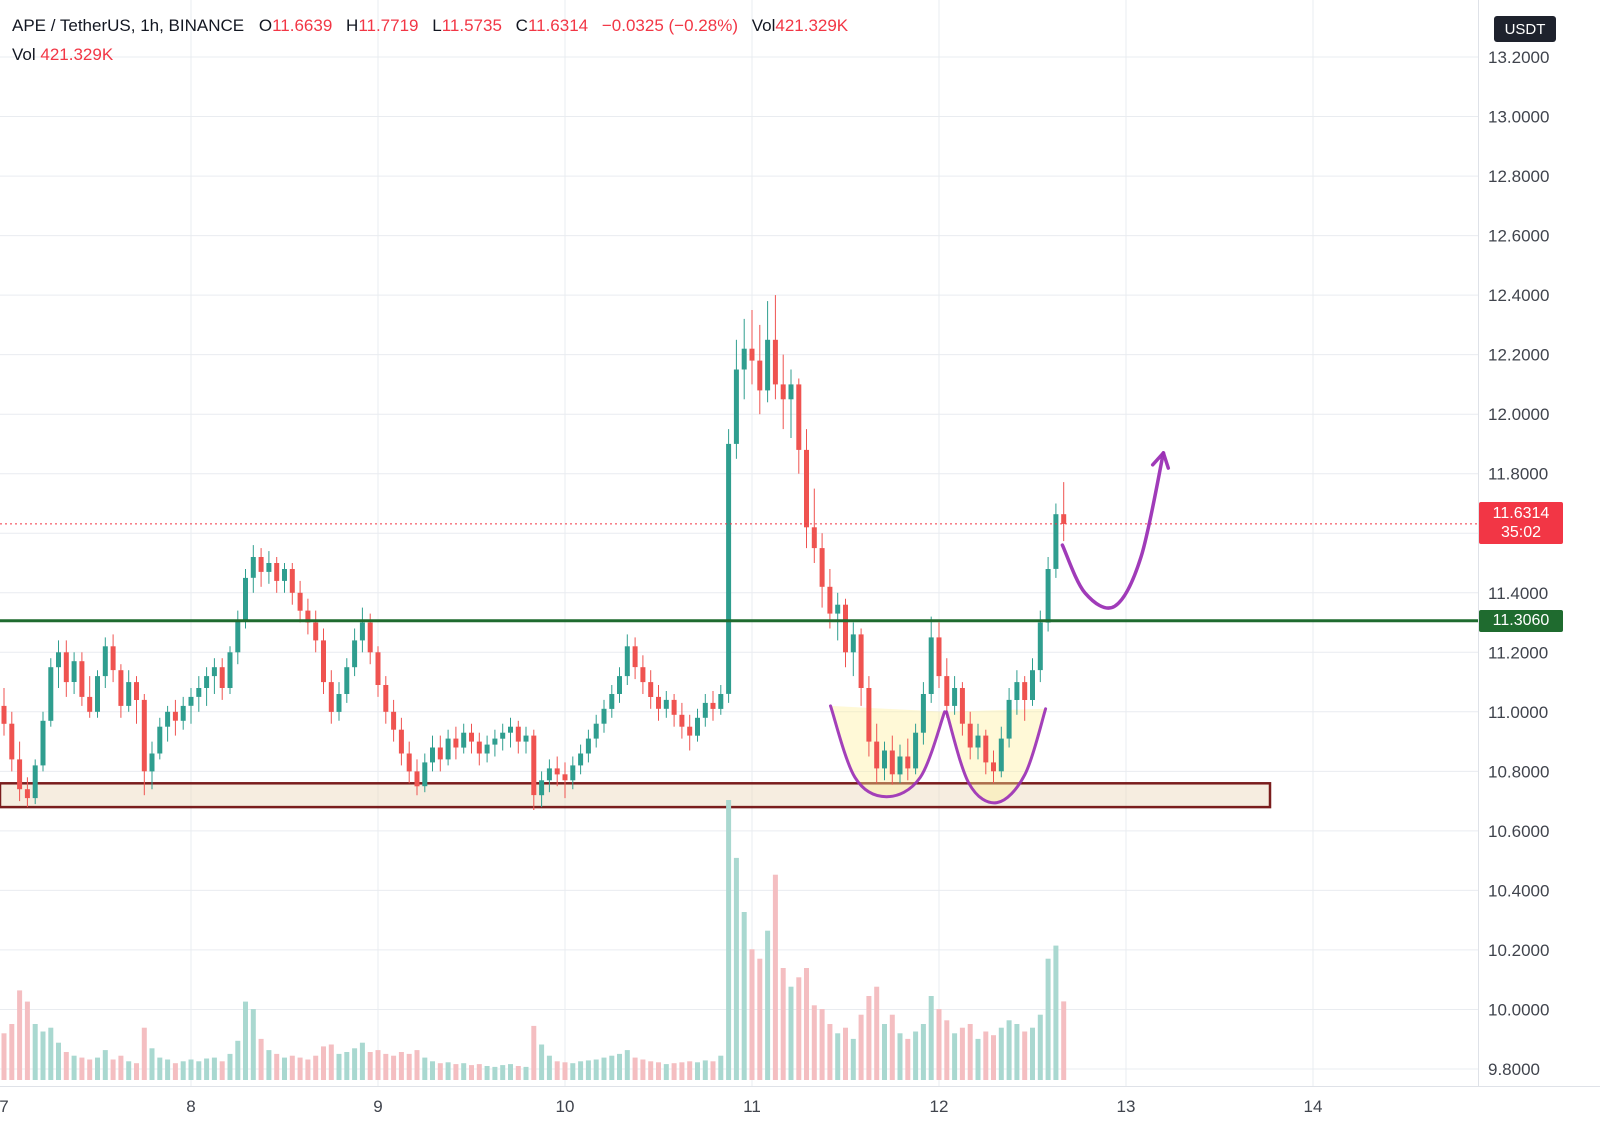 Image resolution: width=1600 pixels, height=1133 pixels. What do you see at coordinates (1518, 771) in the screenshot?
I see `price-tick-label: 10.8000` at bounding box center [1518, 771].